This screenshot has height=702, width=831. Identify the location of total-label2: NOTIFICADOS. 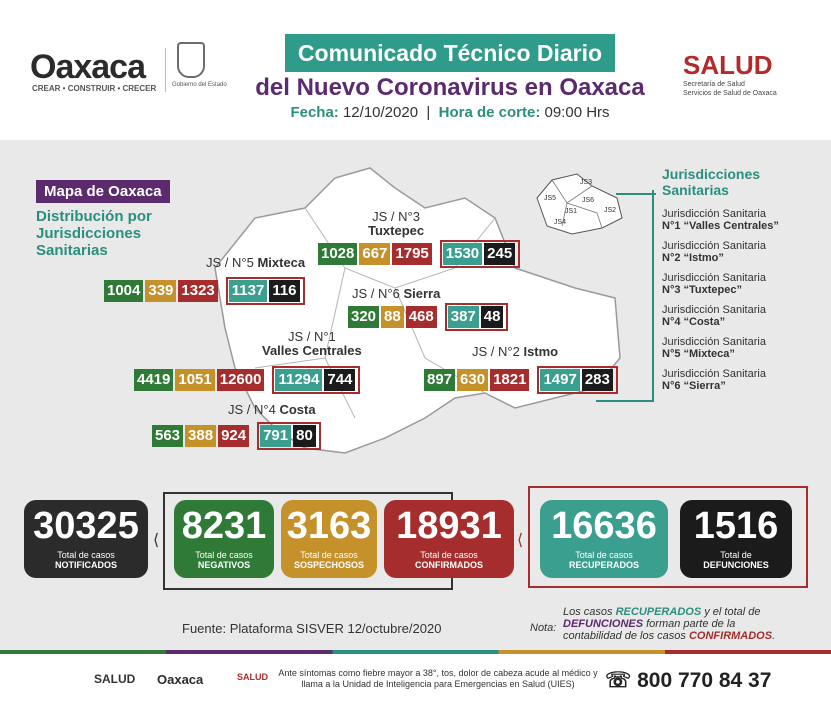
(86, 565).